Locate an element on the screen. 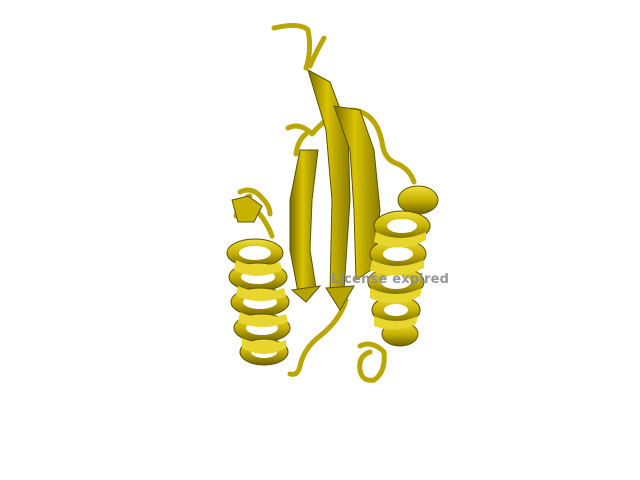 The image size is (640, 480). license-watermark: License expired is located at coordinates (390, 279).